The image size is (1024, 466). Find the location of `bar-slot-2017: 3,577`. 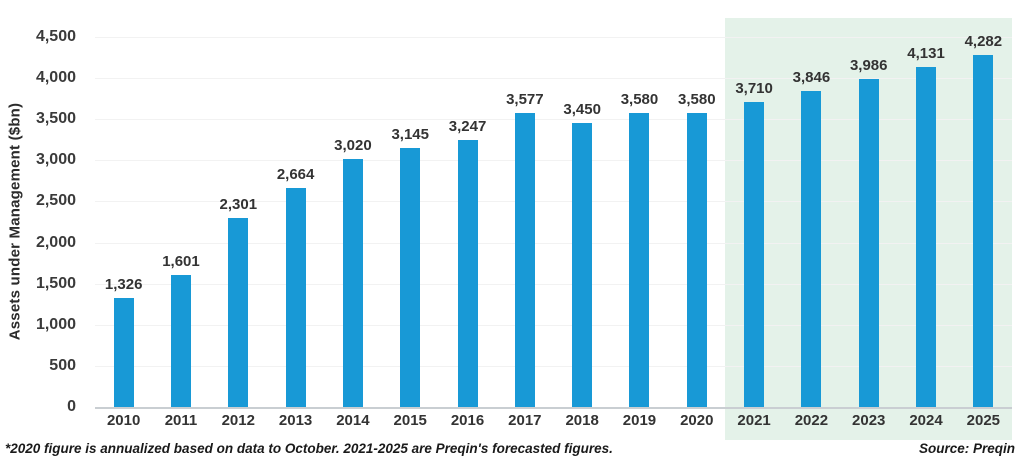

bar-slot-2017: 3,577 is located at coordinates (524, 222).